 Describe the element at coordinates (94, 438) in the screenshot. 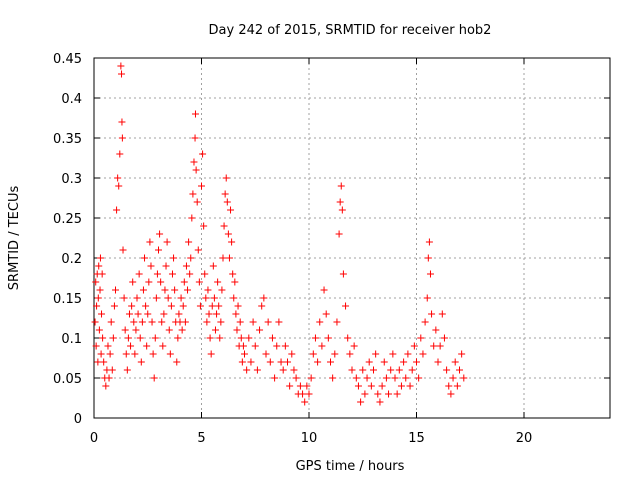

I see `x-tick-label: 0` at that location.